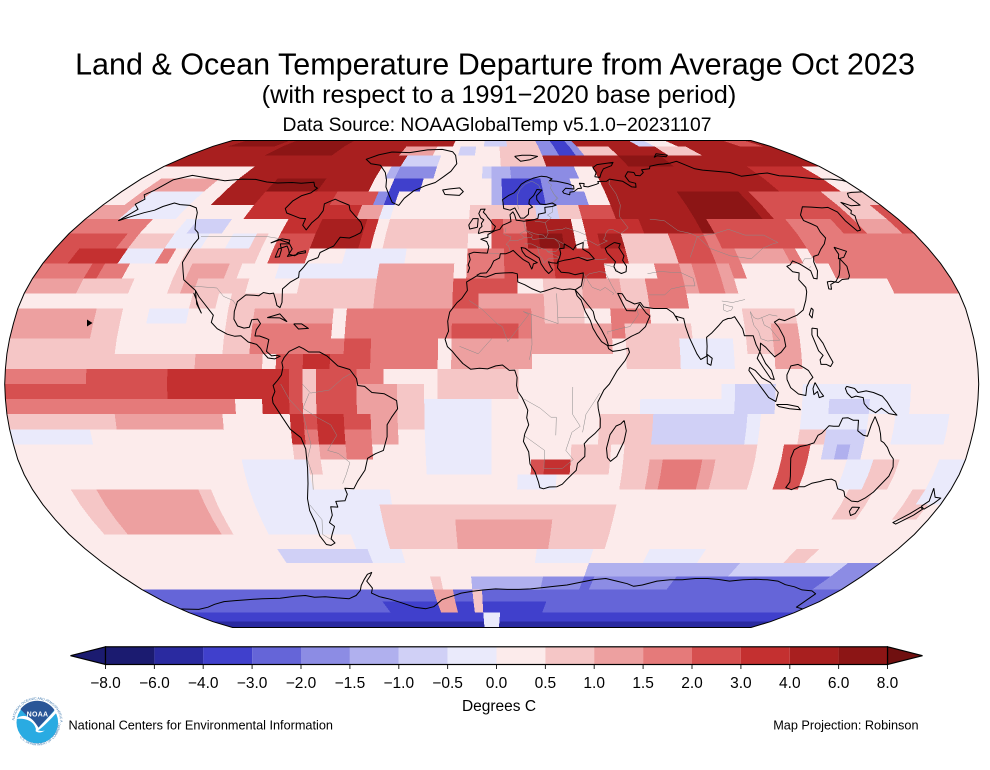 The width and height of the screenshot is (990, 770). I want to click on svg-text: Degrees C, so click(499, 706).